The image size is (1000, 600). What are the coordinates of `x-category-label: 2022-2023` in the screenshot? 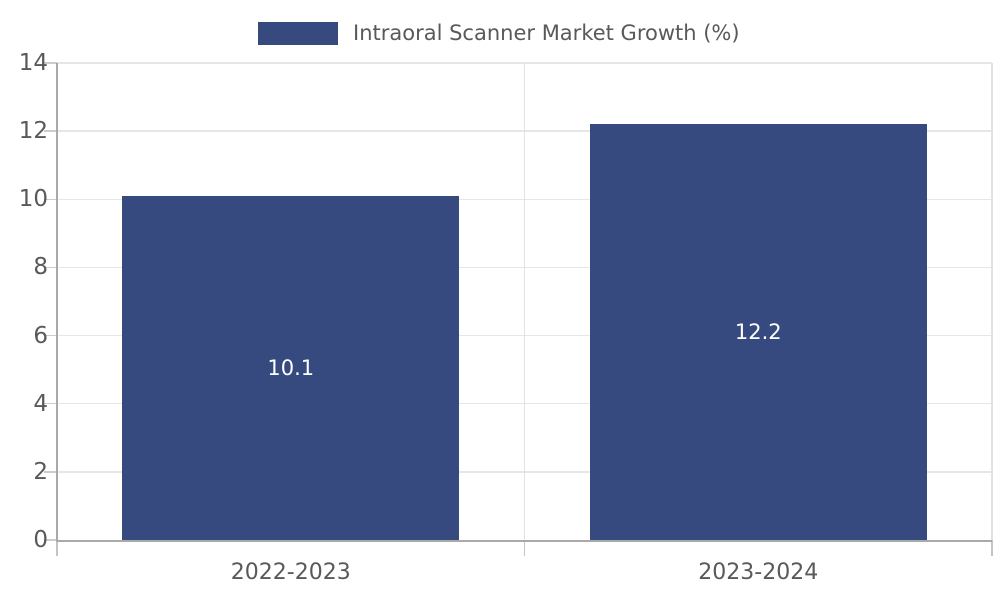 It's located at (290, 572).